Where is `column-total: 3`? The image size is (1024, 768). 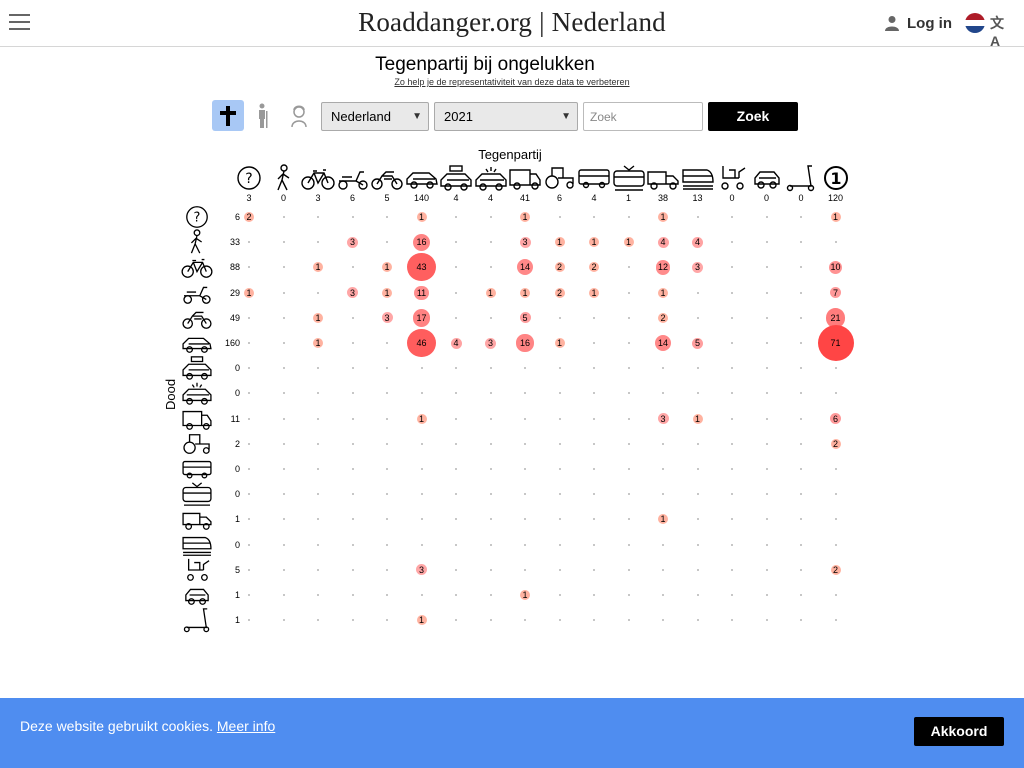
column-total: 3 is located at coordinates (249, 198).